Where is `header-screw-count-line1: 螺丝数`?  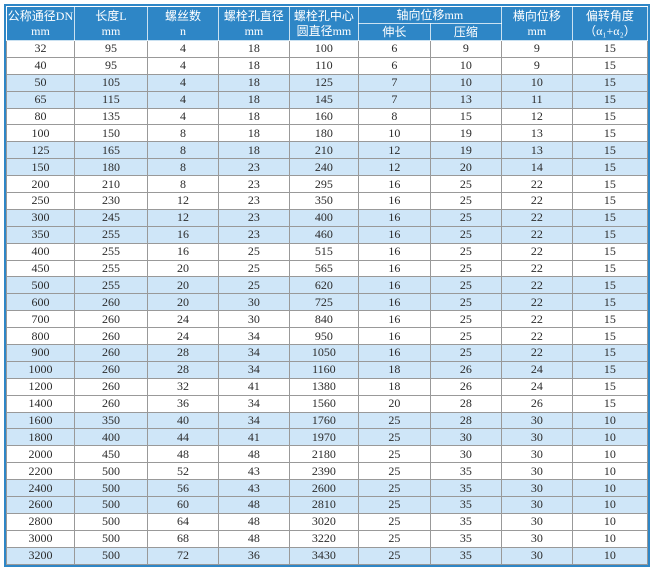 header-screw-count-line1: 螺丝数 is located at coordinates (182, 15).